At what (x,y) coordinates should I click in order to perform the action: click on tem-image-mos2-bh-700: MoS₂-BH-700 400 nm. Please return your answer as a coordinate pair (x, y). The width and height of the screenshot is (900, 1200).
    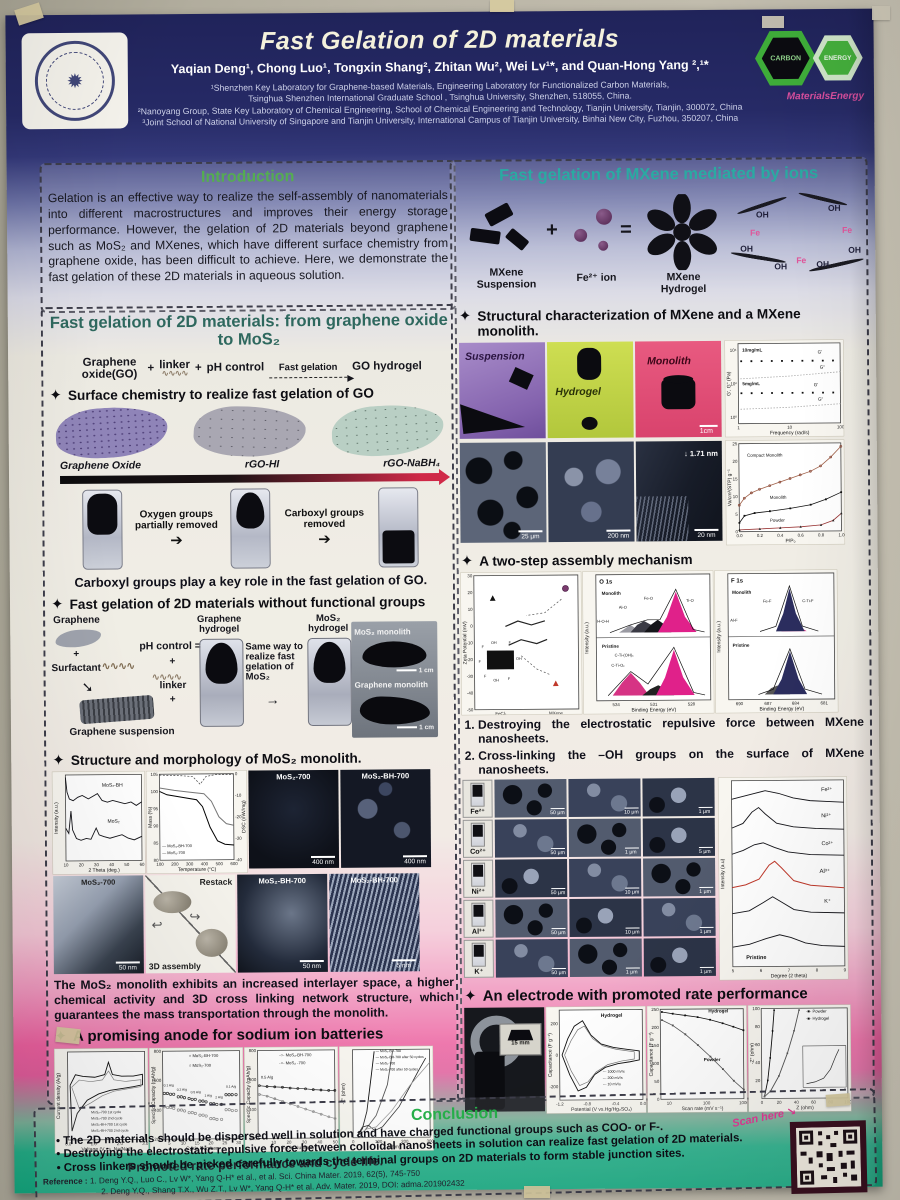
    Looking at the image, I should click on (386, 818).